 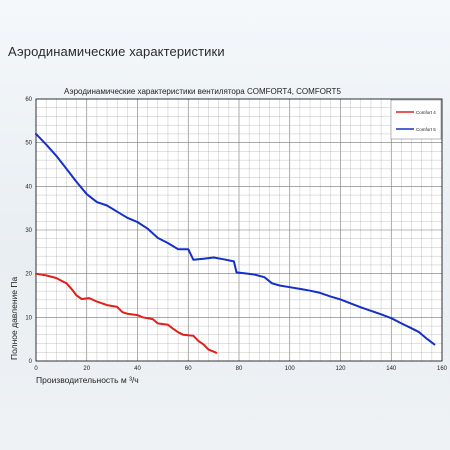 What do you see at coordinates (36, 369) in the screenshot?
I see `x-tick-label: 0` at bounding box center [36, 369].